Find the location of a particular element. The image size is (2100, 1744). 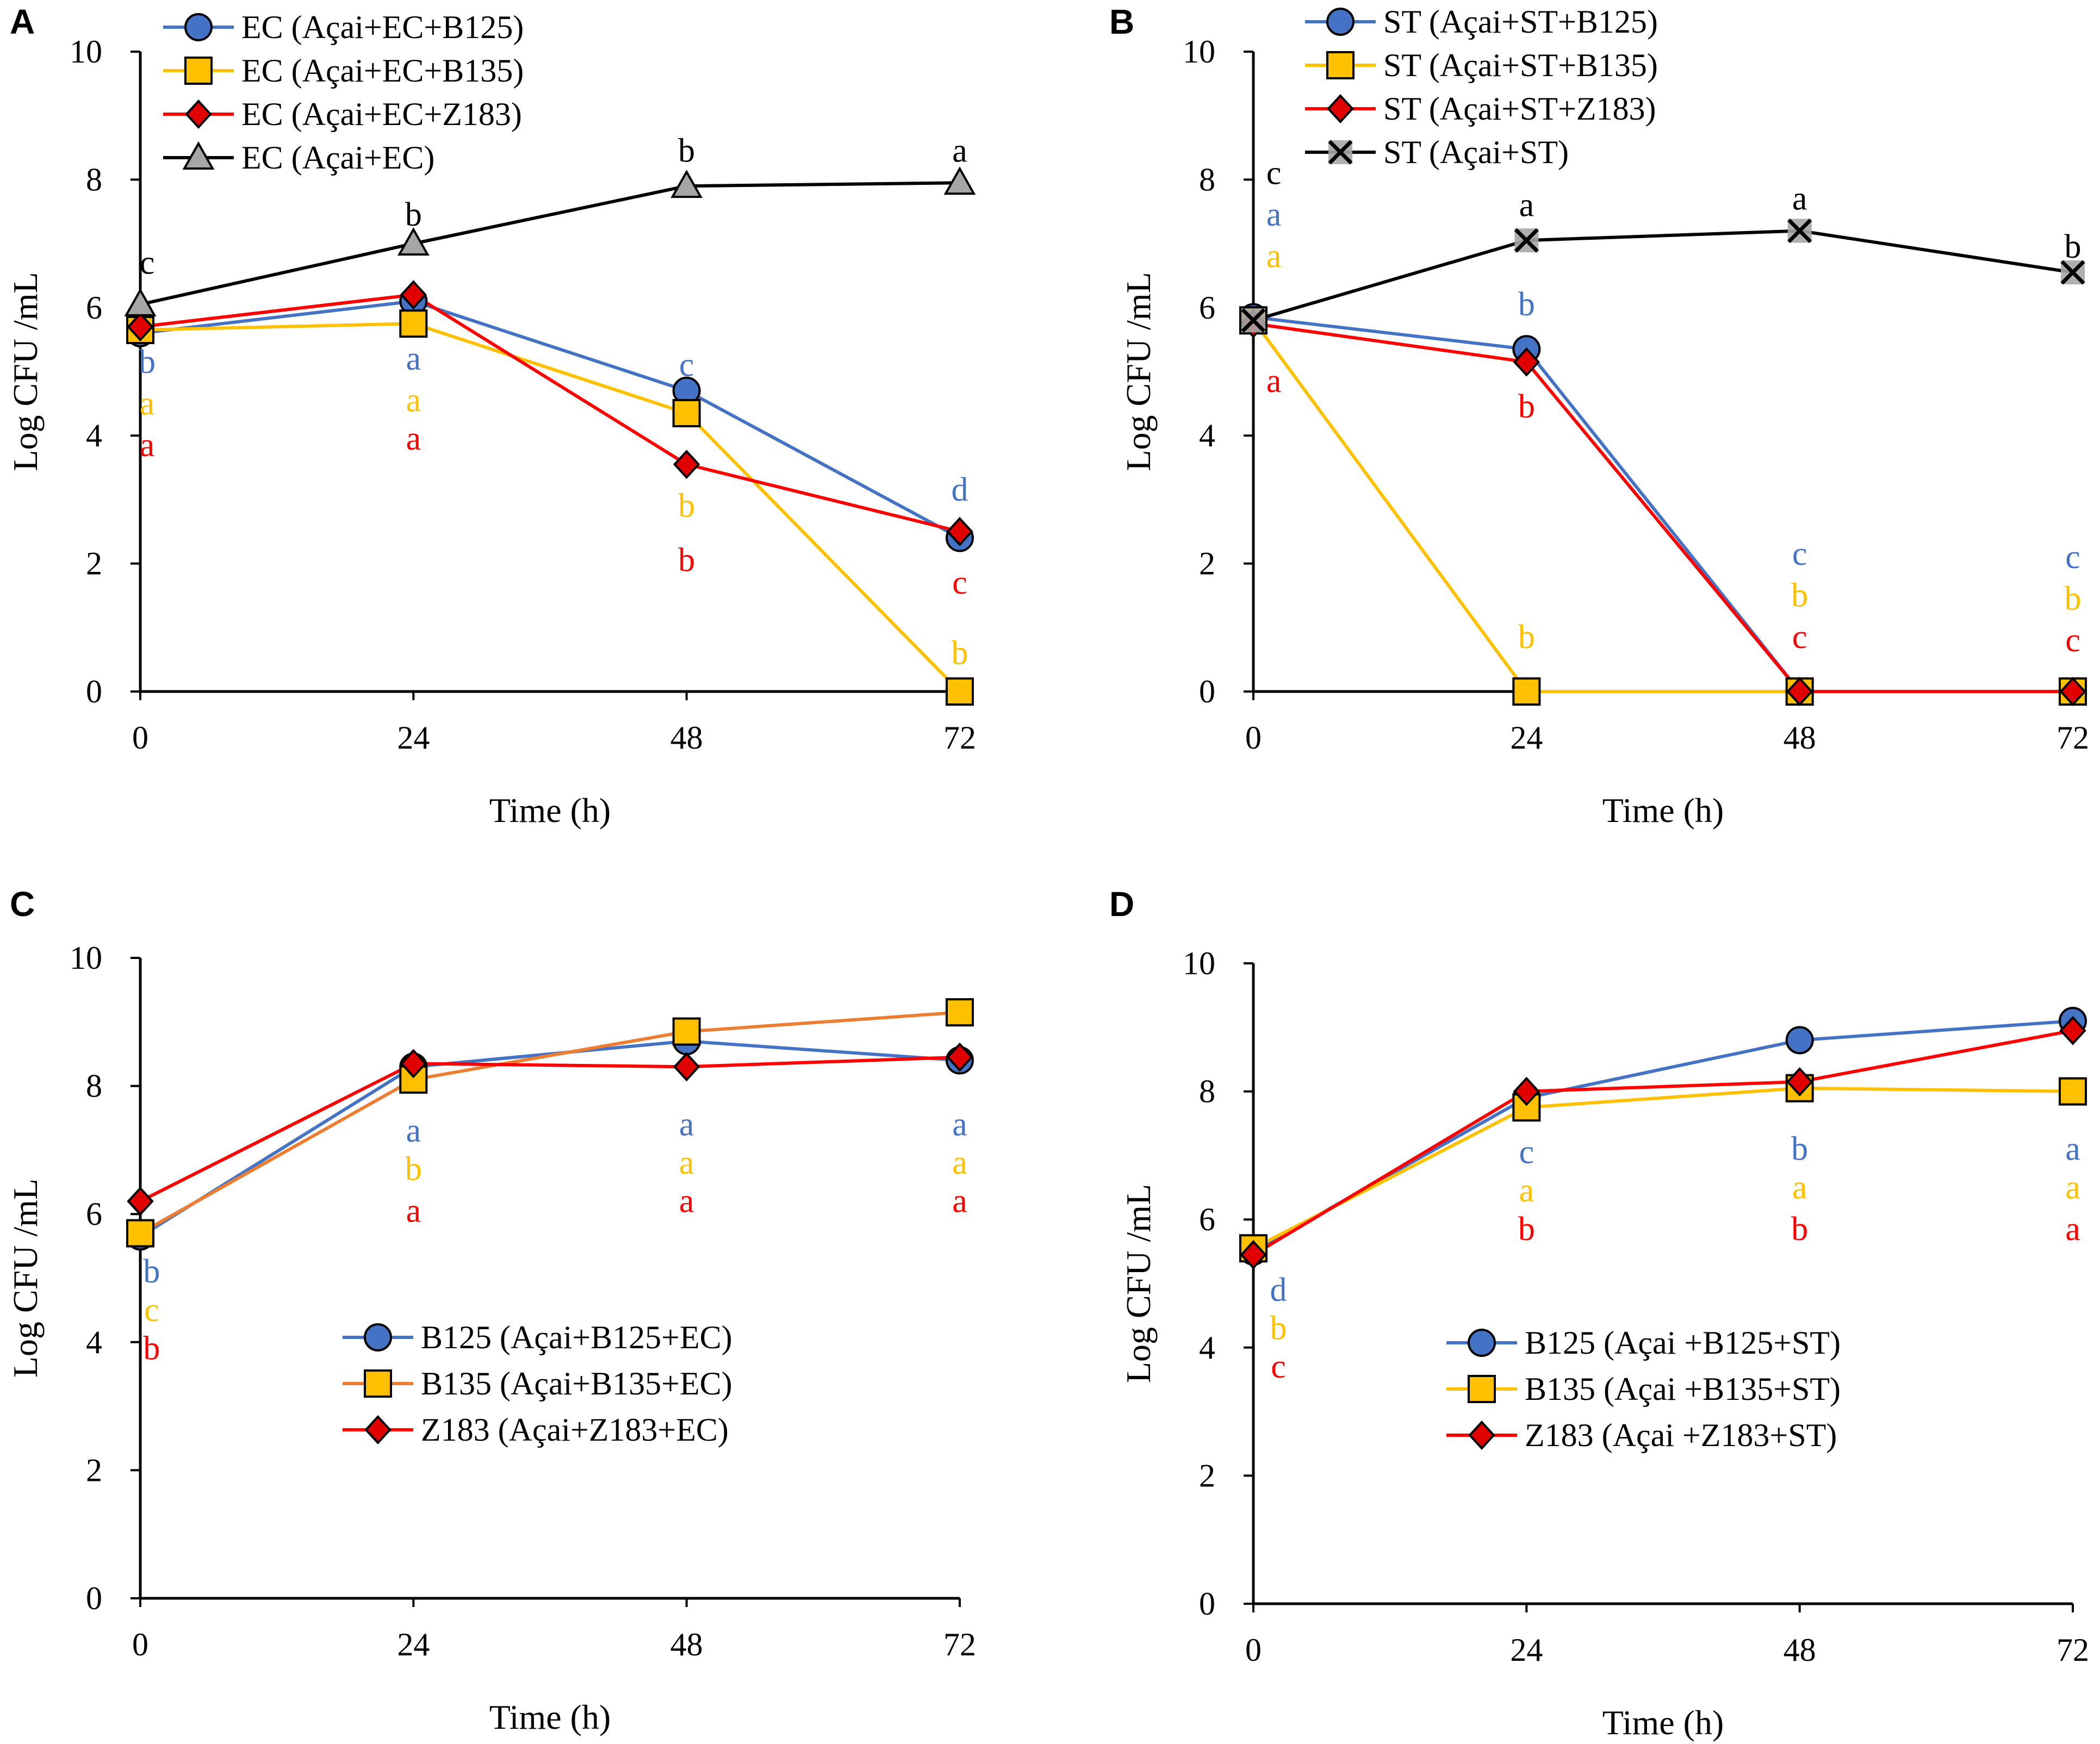

panel-label: A is located at coordinates (22, 21).